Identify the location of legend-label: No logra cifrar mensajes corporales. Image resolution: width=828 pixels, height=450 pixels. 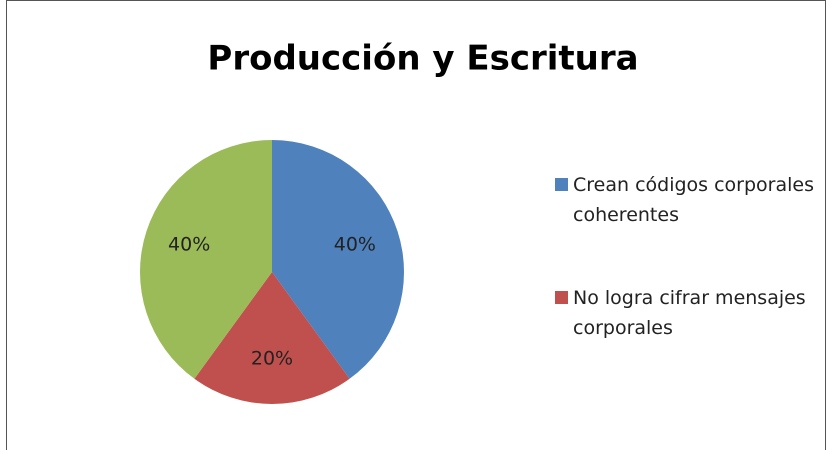
(689, 313).